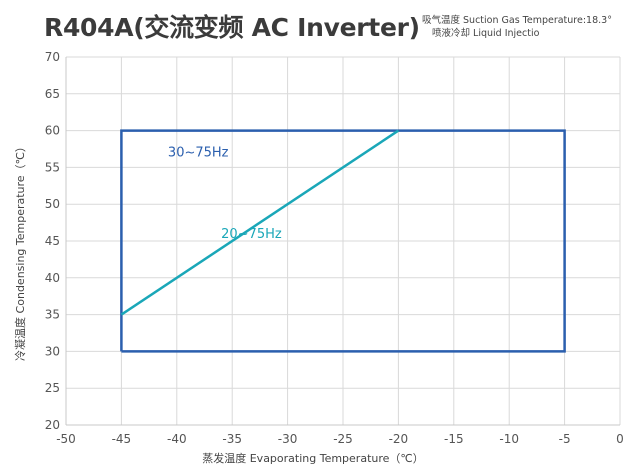  What do you see at coordinates (52, 57) in the screenshot?
I see `y-tick-label: 70` at bounding box center [52, 57].